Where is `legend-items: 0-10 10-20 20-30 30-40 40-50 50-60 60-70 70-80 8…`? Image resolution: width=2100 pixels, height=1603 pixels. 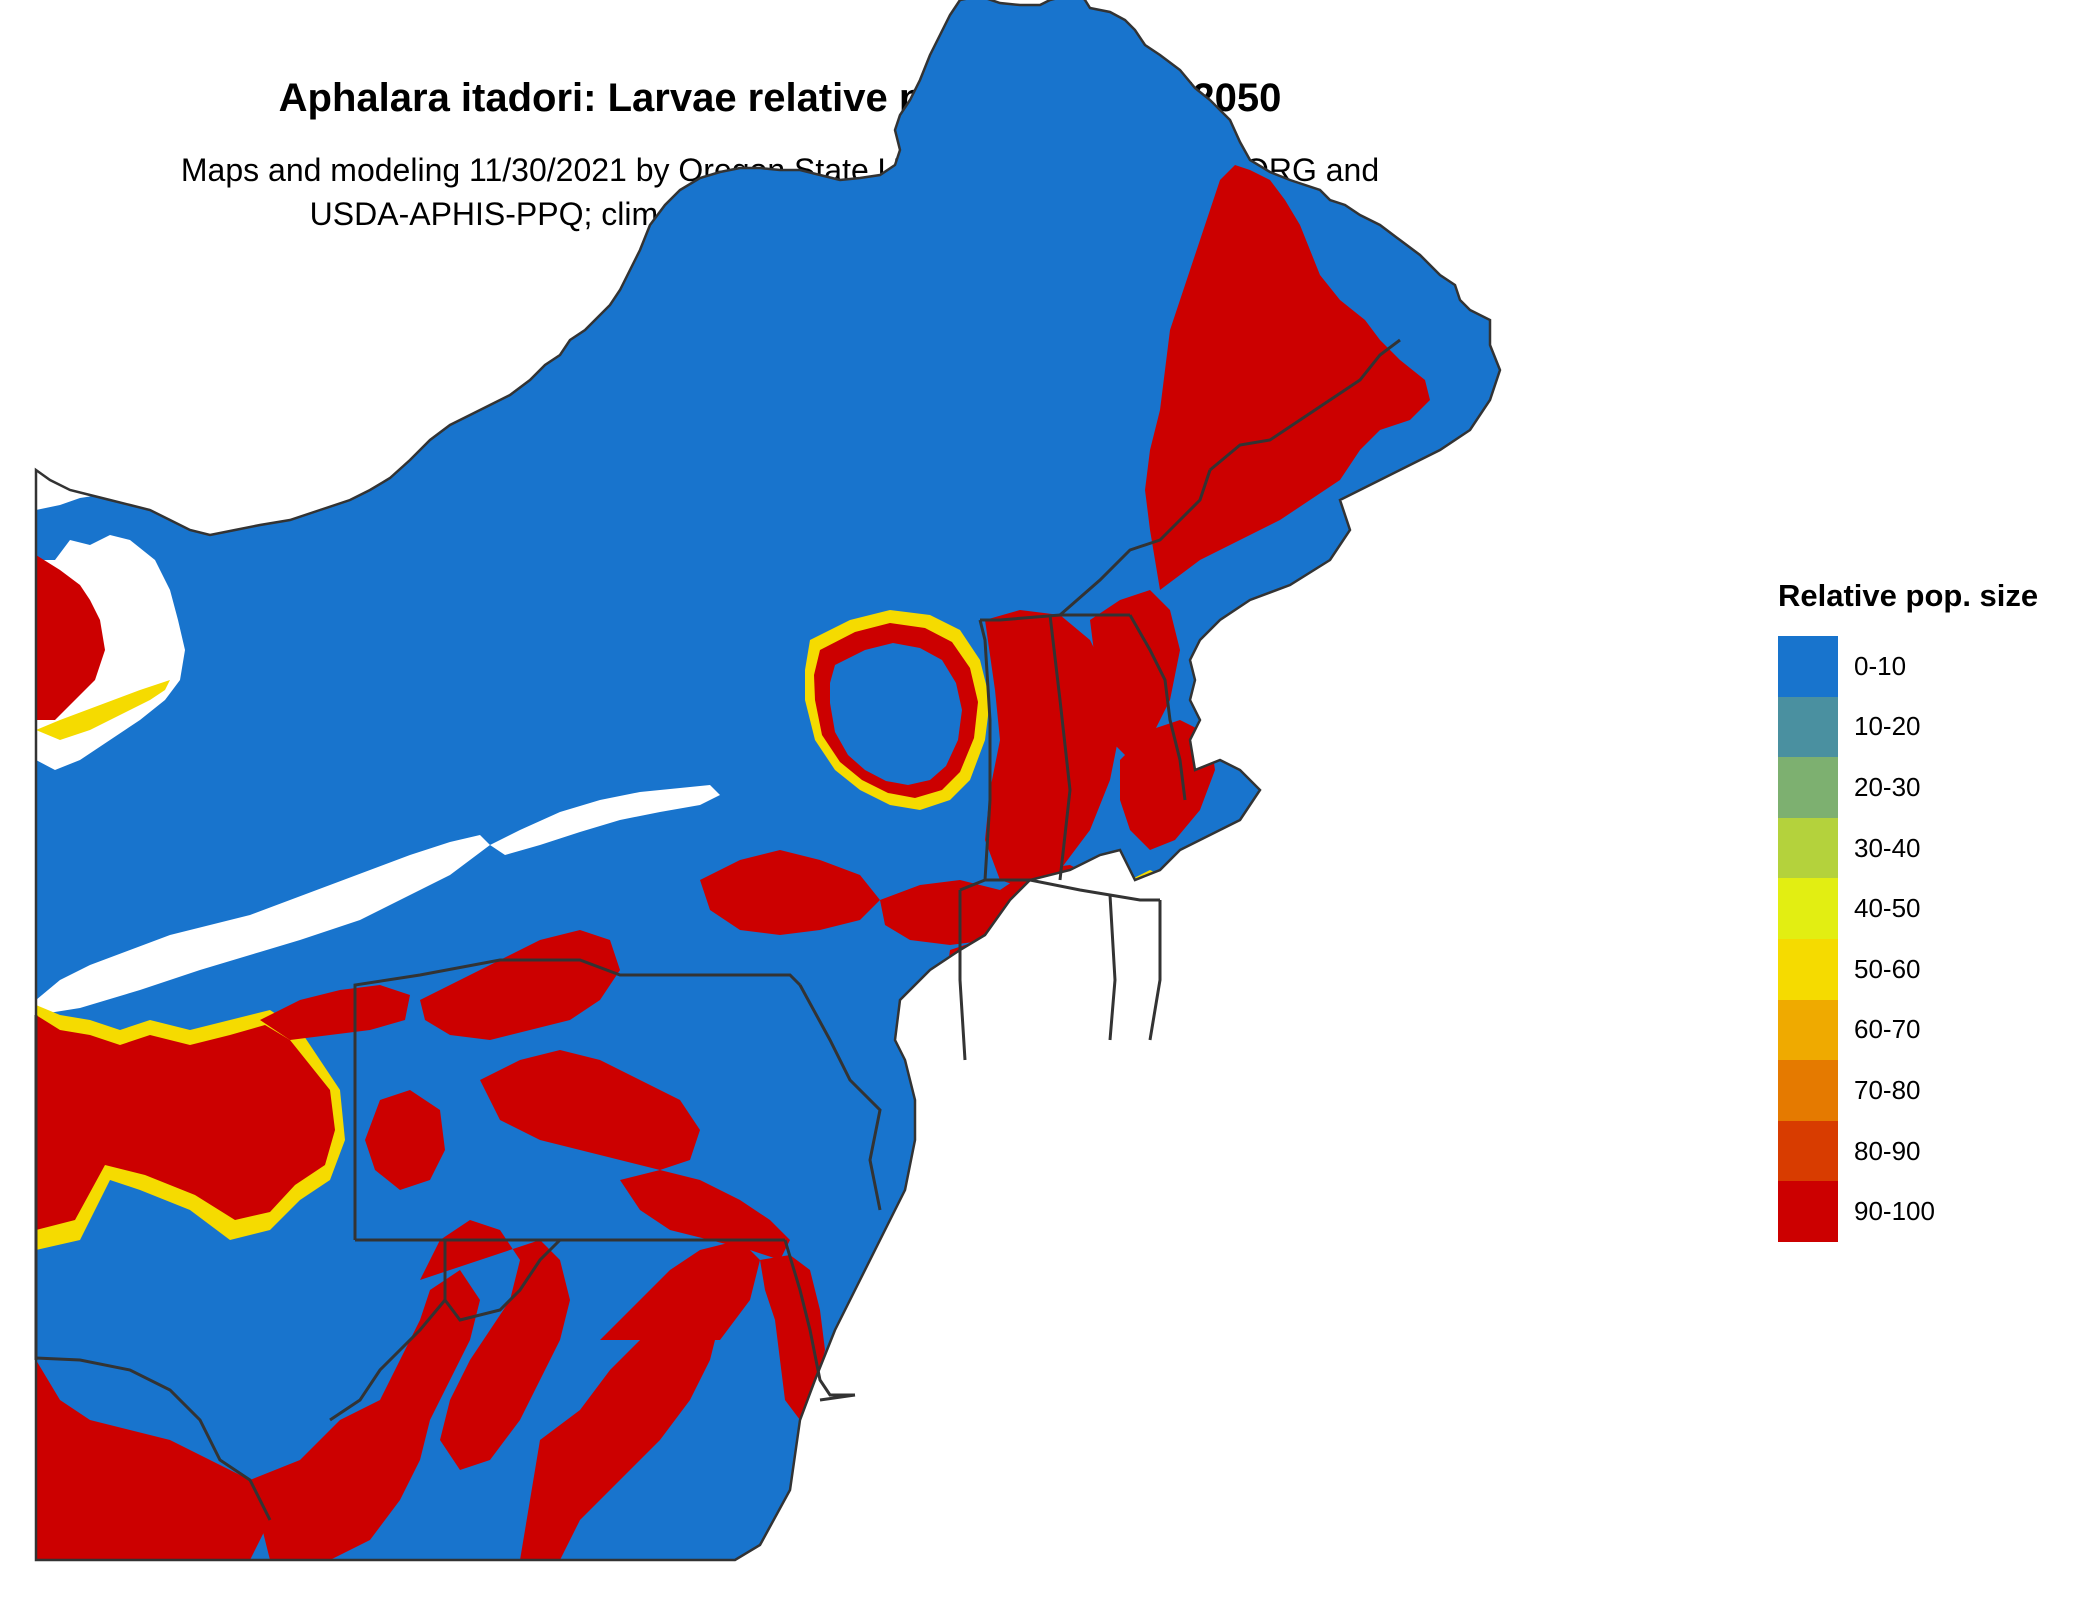 legend-items: 0-10 10-20 20-30 30-40 40-50 50-60 60-70 70-80 8… is located at coordinates (1908, 939).